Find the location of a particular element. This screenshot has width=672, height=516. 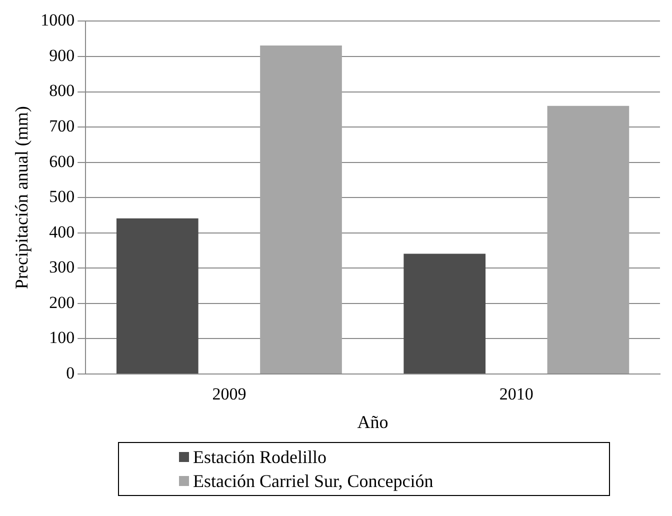

y-tick-label: 500 is located at coordinates (62, 196).